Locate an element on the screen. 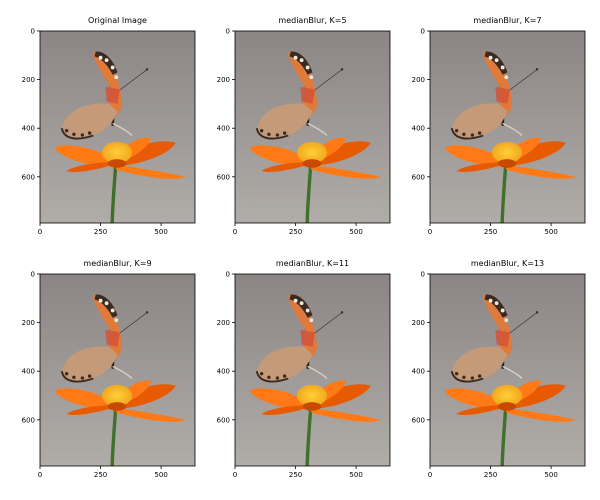 The image size is (600, 500). panel-title: medianBlur, K=13 is located at coordinates (507, 263).